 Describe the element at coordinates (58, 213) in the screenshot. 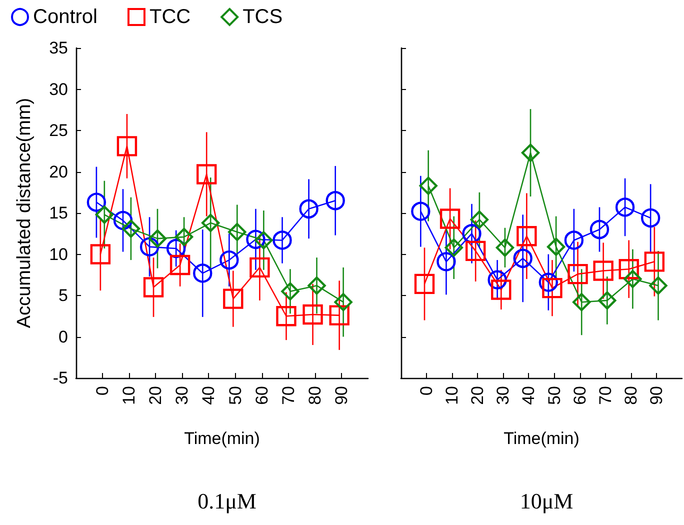

I see `y-tick-label: 15` at that location.